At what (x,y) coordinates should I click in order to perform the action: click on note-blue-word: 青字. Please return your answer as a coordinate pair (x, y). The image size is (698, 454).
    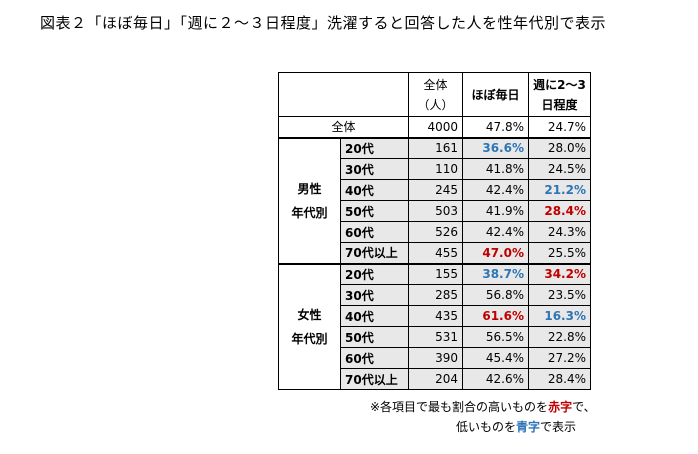
    Looking at the image, I should click on (528, 427).